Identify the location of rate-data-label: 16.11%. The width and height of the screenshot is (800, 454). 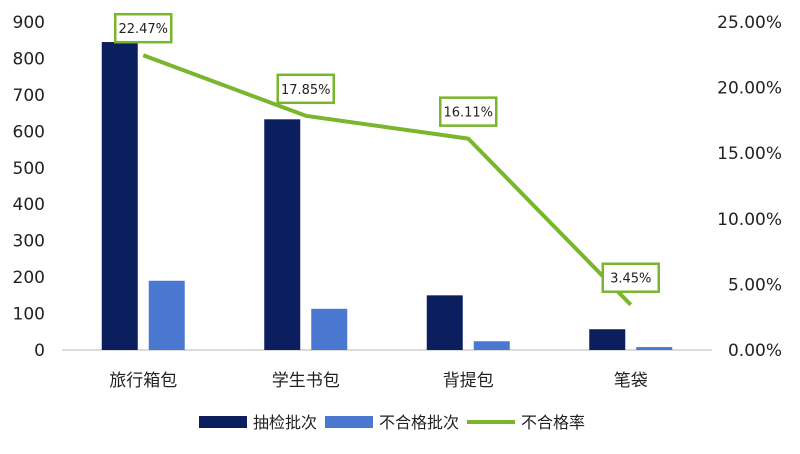
(468, 113).